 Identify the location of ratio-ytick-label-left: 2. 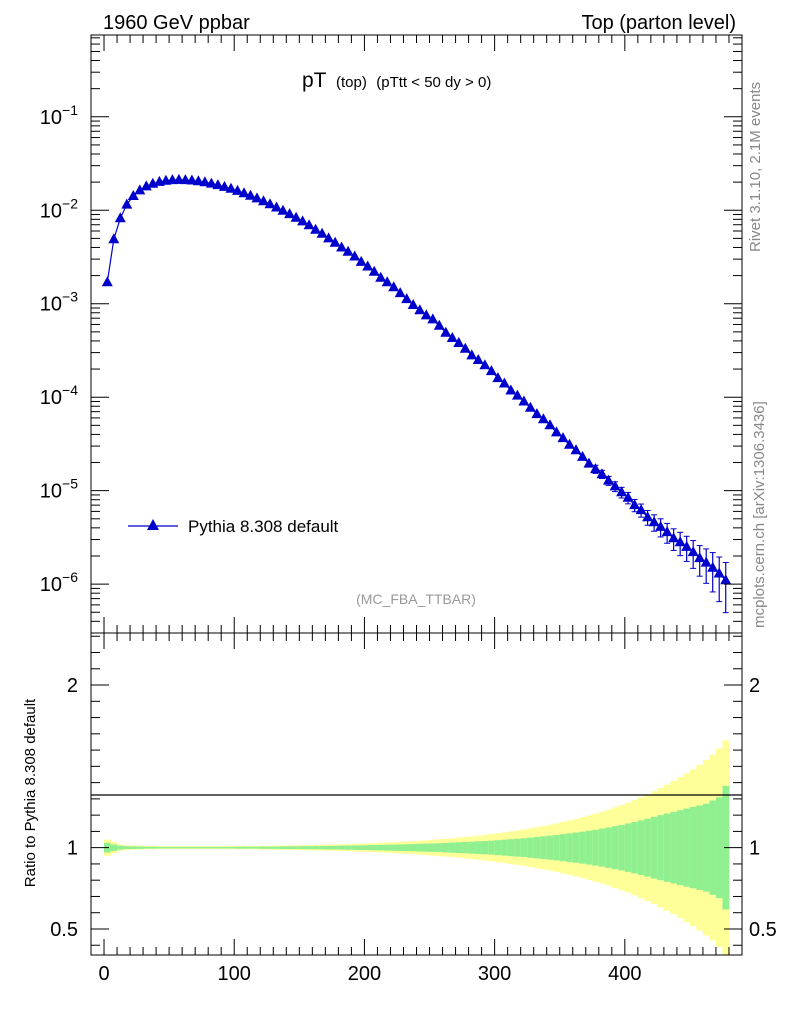
(72, 686).